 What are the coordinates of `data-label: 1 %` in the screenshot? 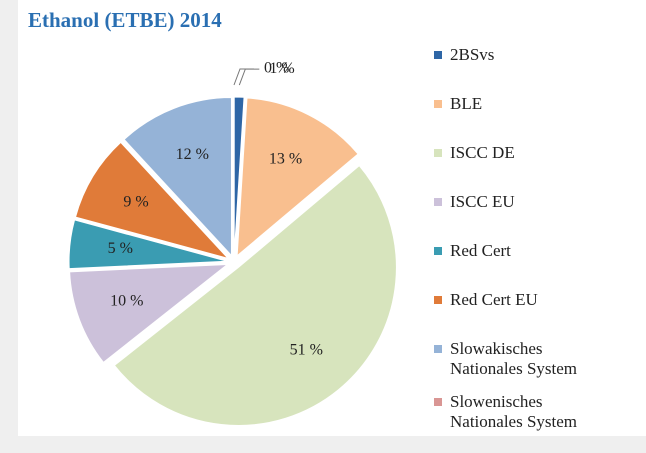 It's located at (281, 68).